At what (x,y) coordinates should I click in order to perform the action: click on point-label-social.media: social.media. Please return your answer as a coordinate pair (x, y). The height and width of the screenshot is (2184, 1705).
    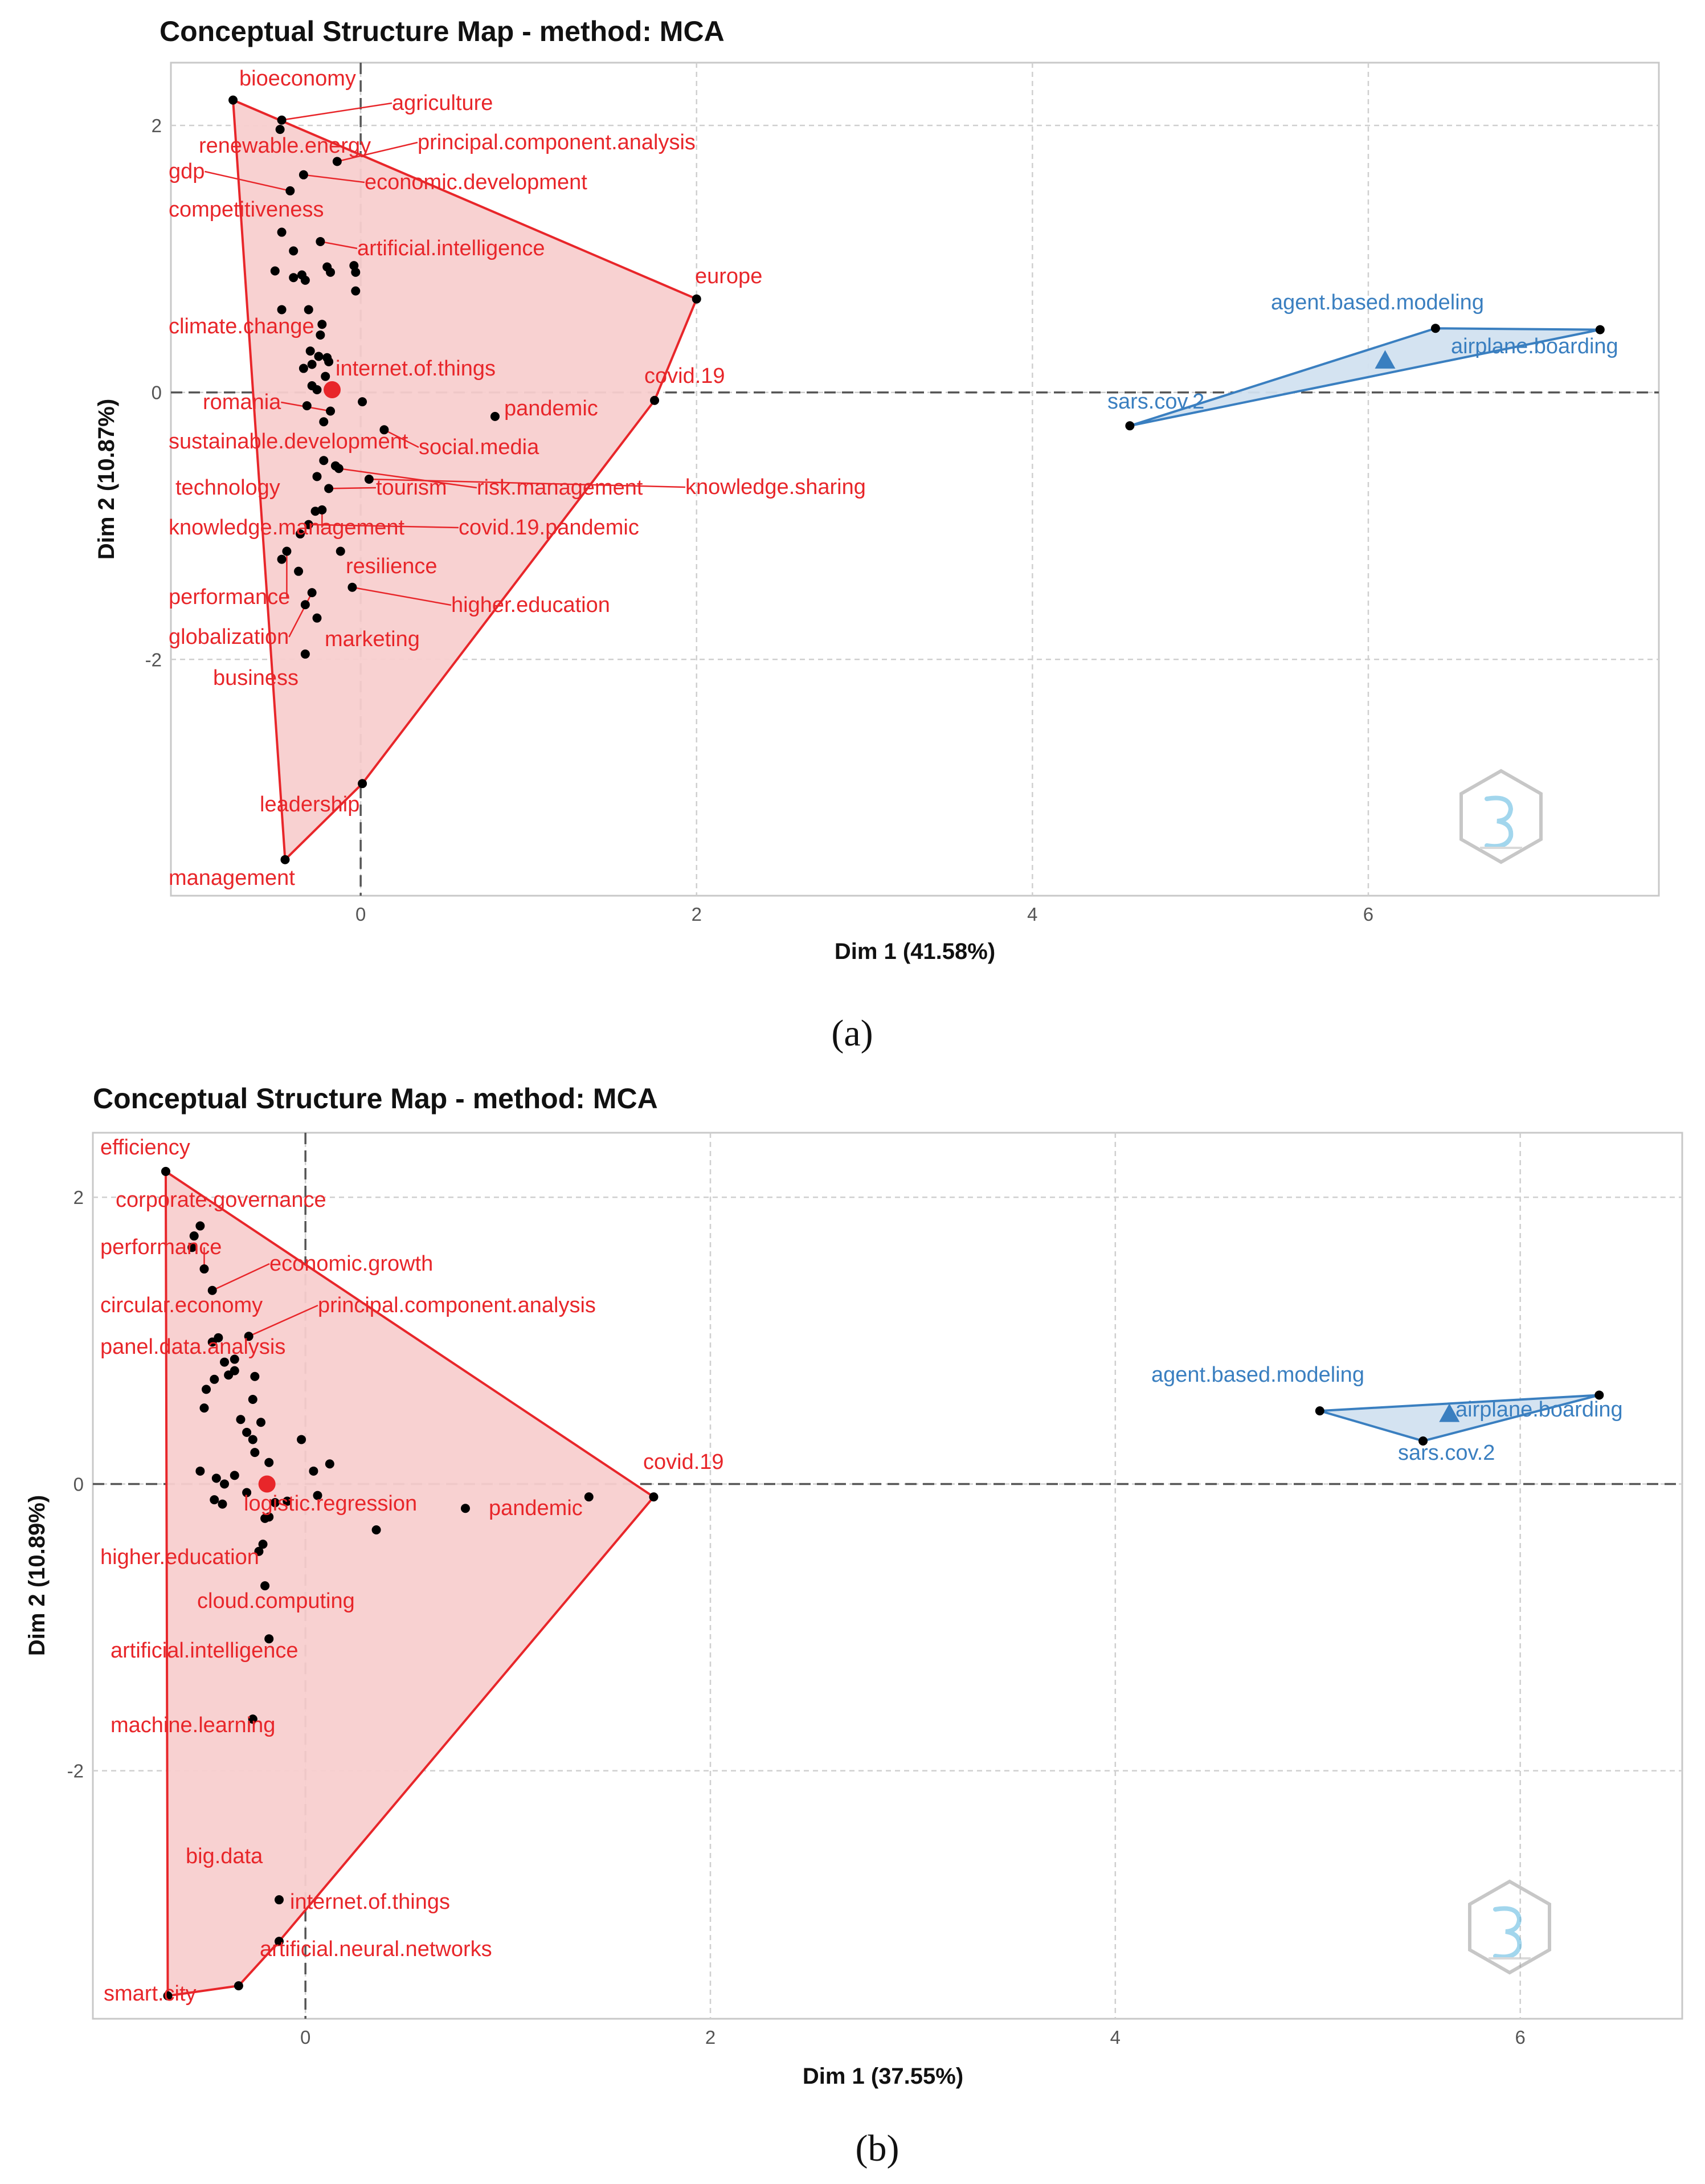
    Looking at the image, I should click on (479, 447).